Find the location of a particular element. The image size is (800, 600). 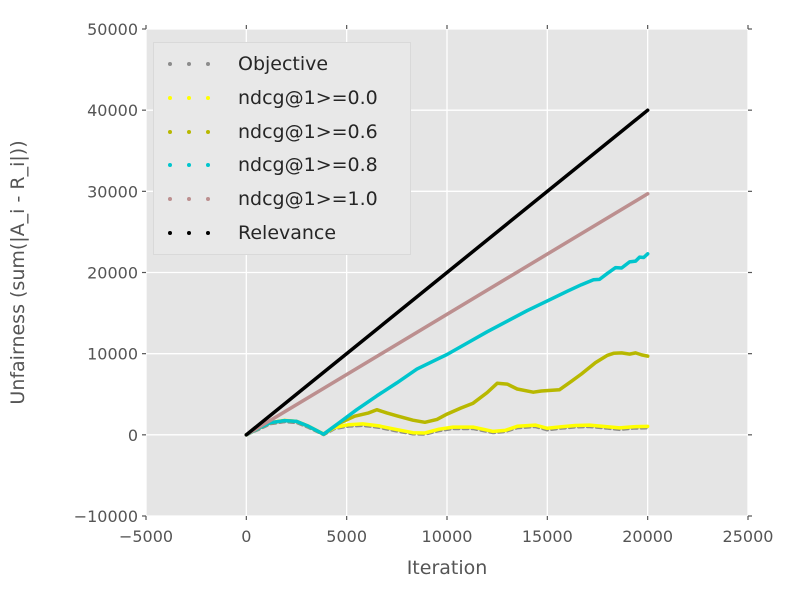

x-tick-label: 25000 is located at coordinates (748, 536).